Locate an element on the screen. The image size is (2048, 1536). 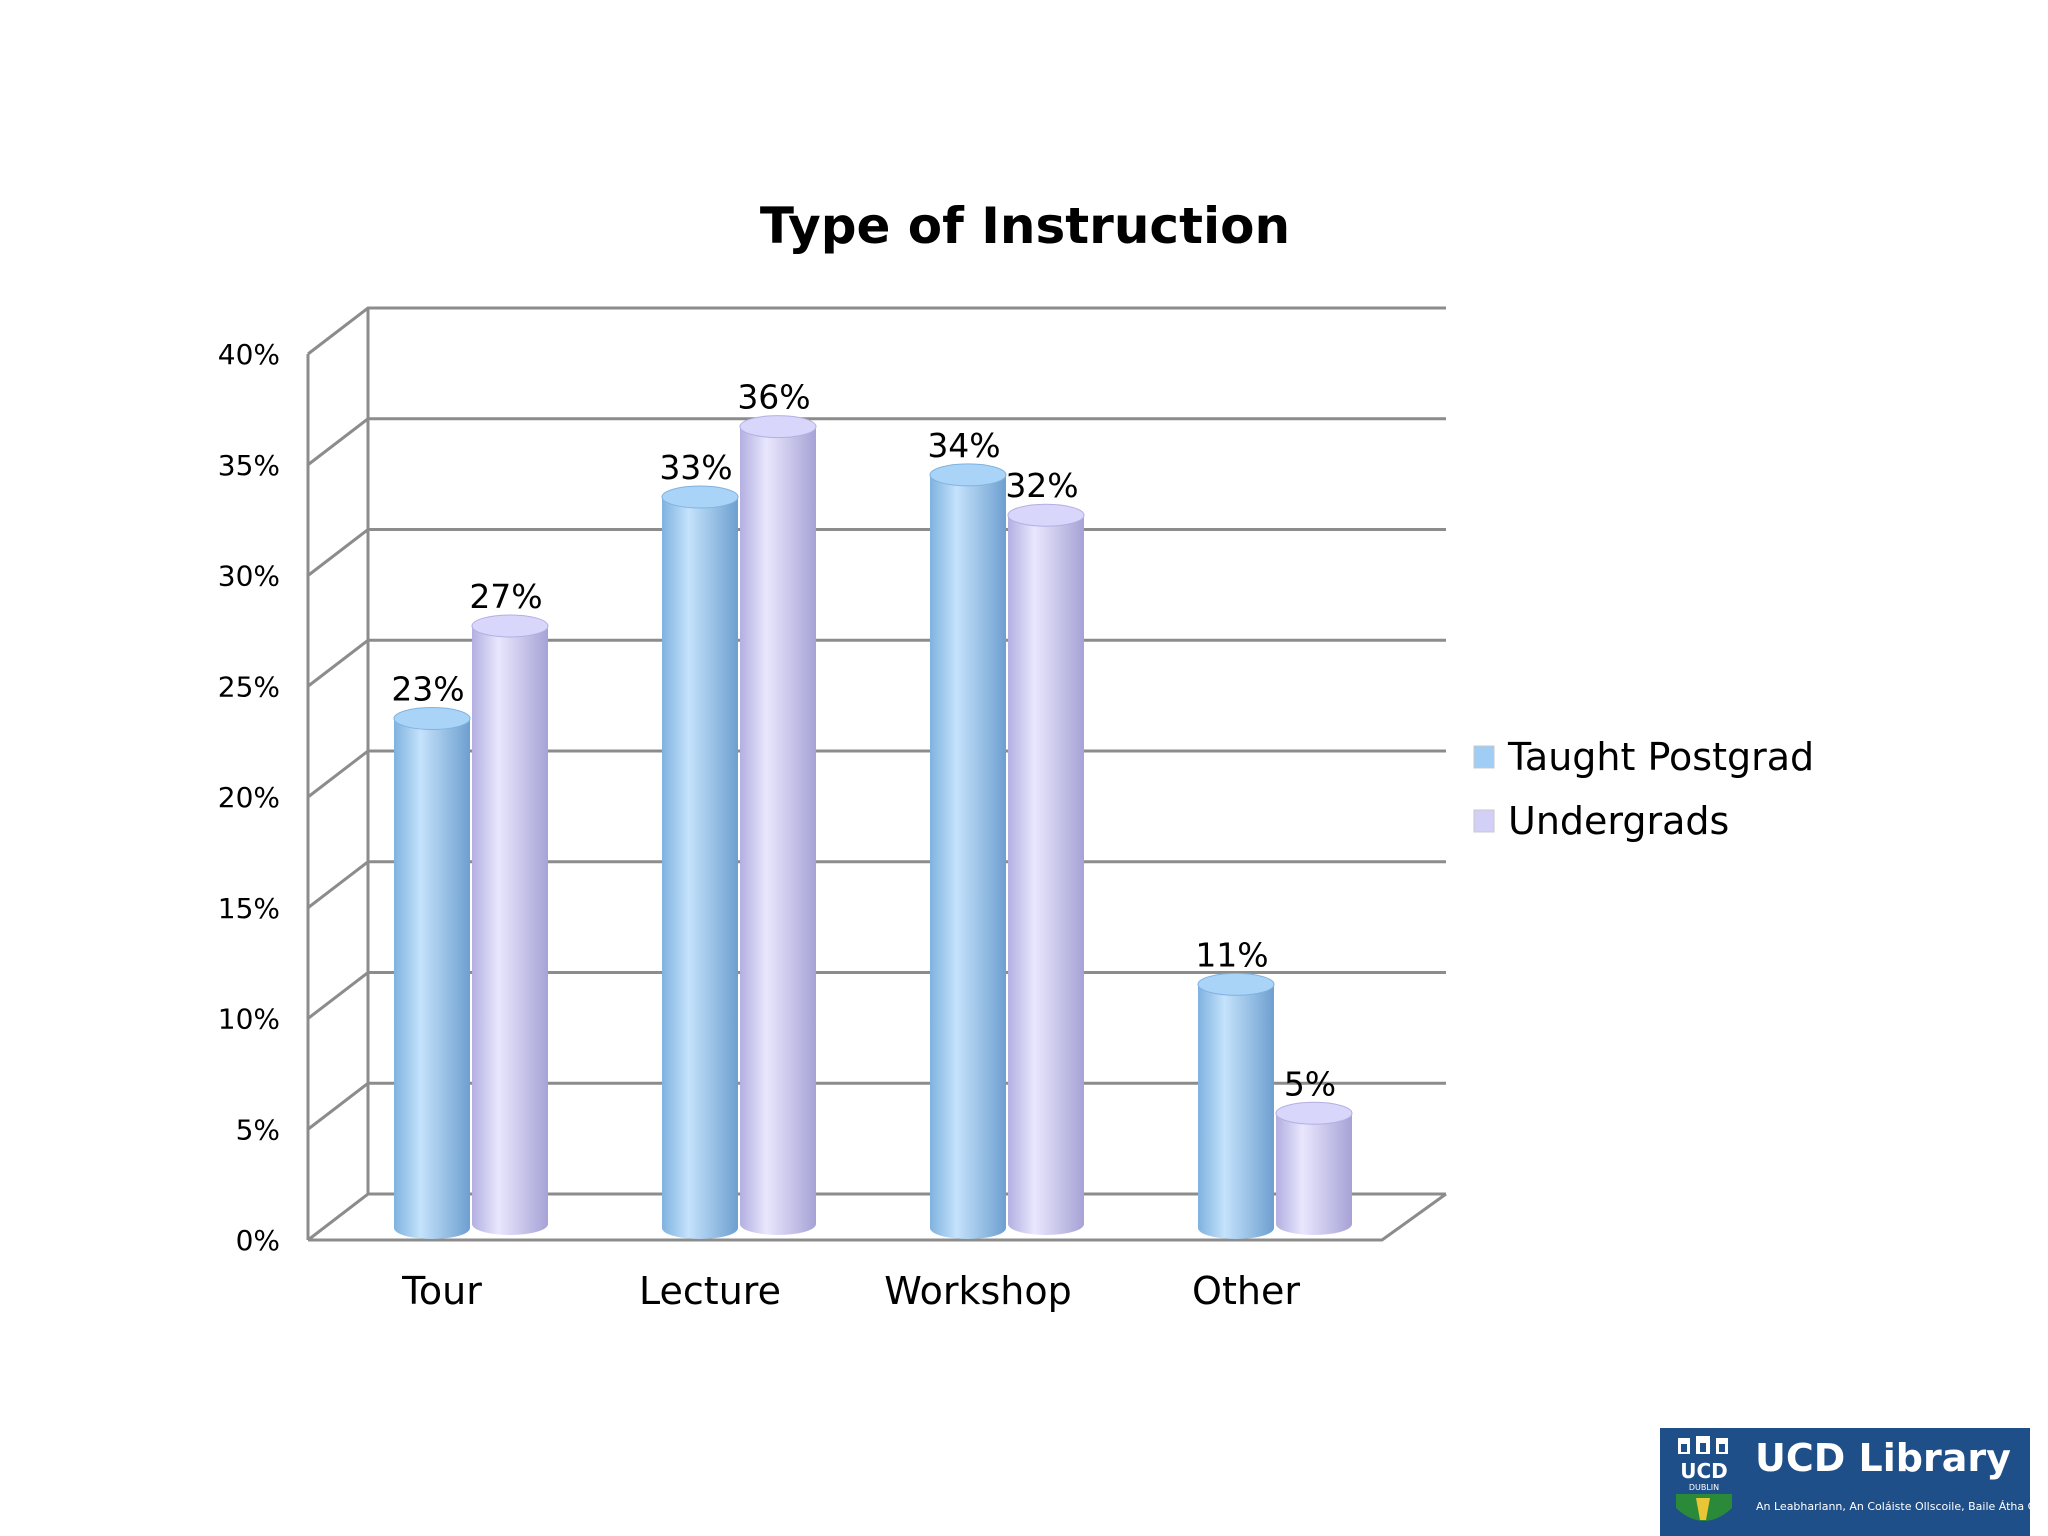
category-label: Other is located at coordinates (1246, 1291).